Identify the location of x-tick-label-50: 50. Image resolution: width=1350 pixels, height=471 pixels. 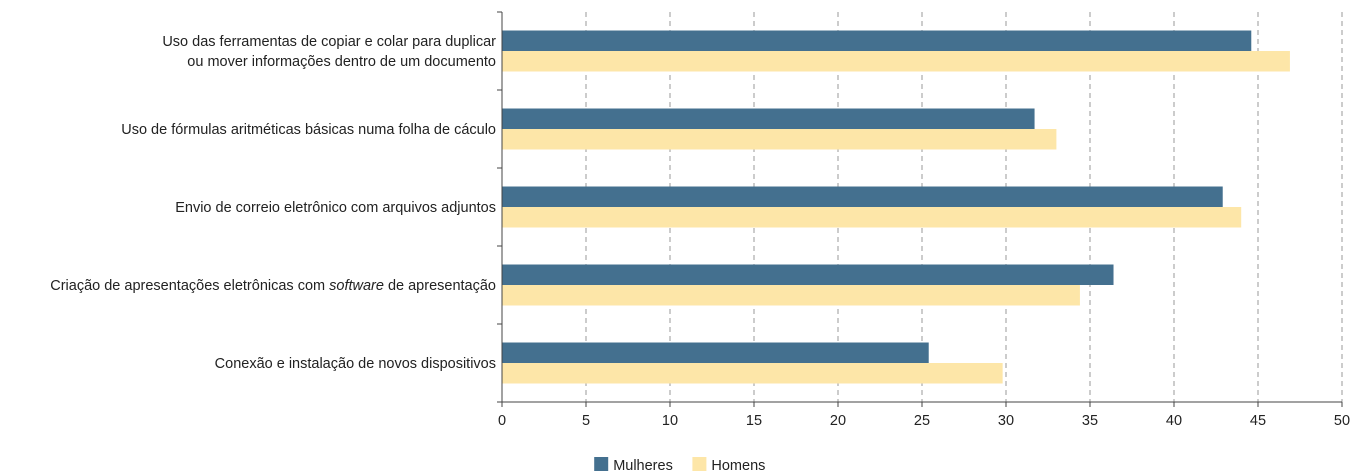
(1342, 421).